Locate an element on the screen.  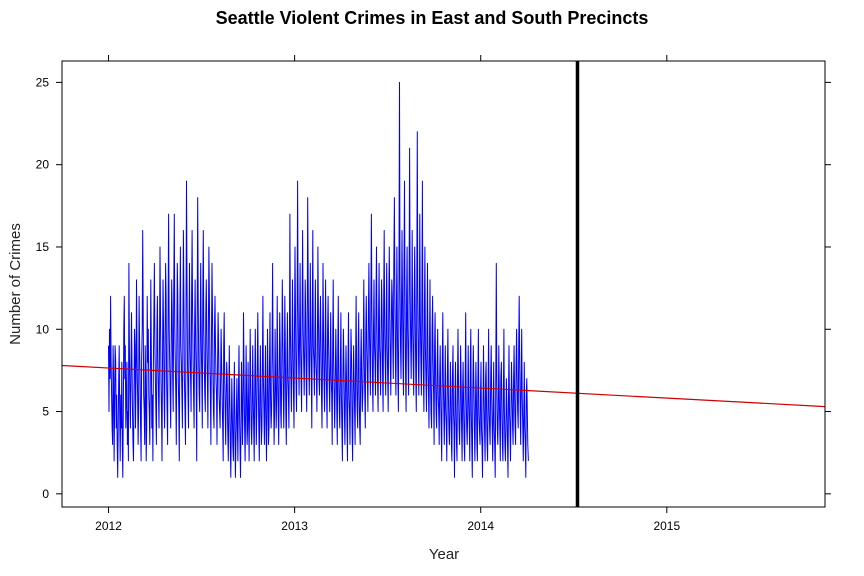
trend-line is located at coordinates (443, 386).